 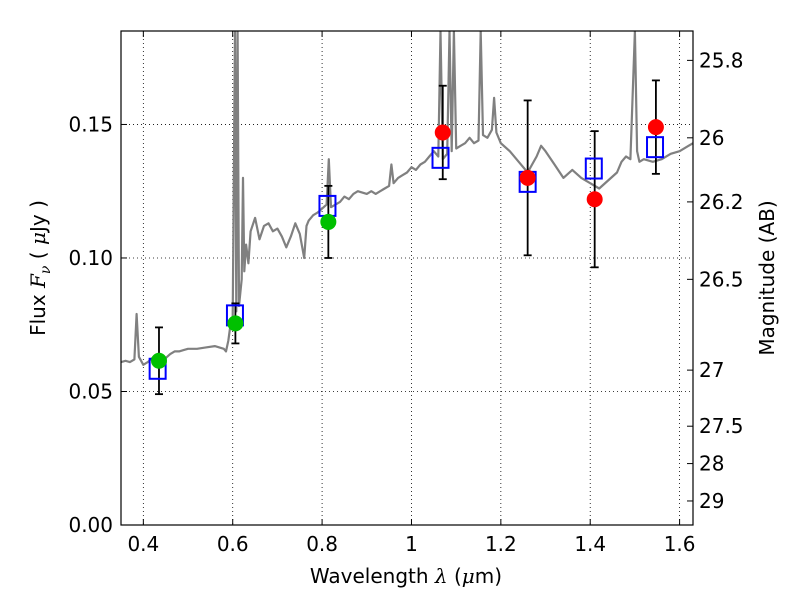 I want to click on y2-axis-ticks: 25.8 26 26.2 26.5 27 27.5 28 29, so click(x=715, y=280).